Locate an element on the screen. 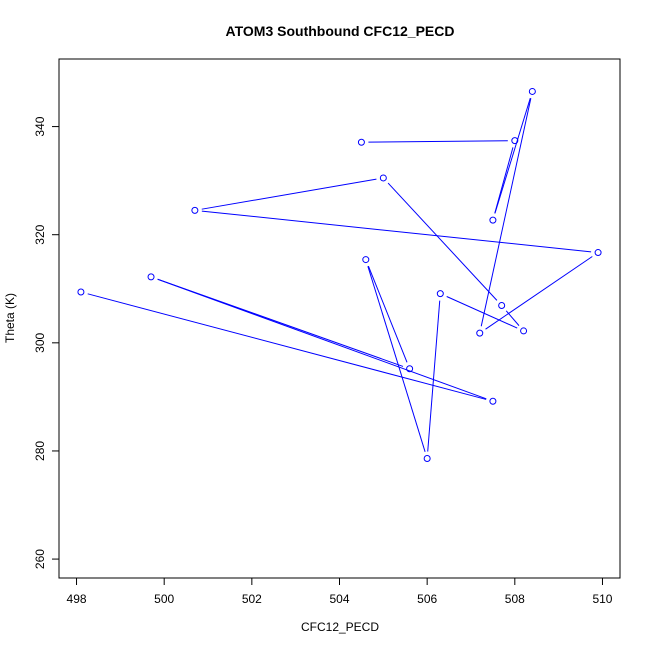  x-axis-label: CFC12_PECD is located at coordinates (340, 627).